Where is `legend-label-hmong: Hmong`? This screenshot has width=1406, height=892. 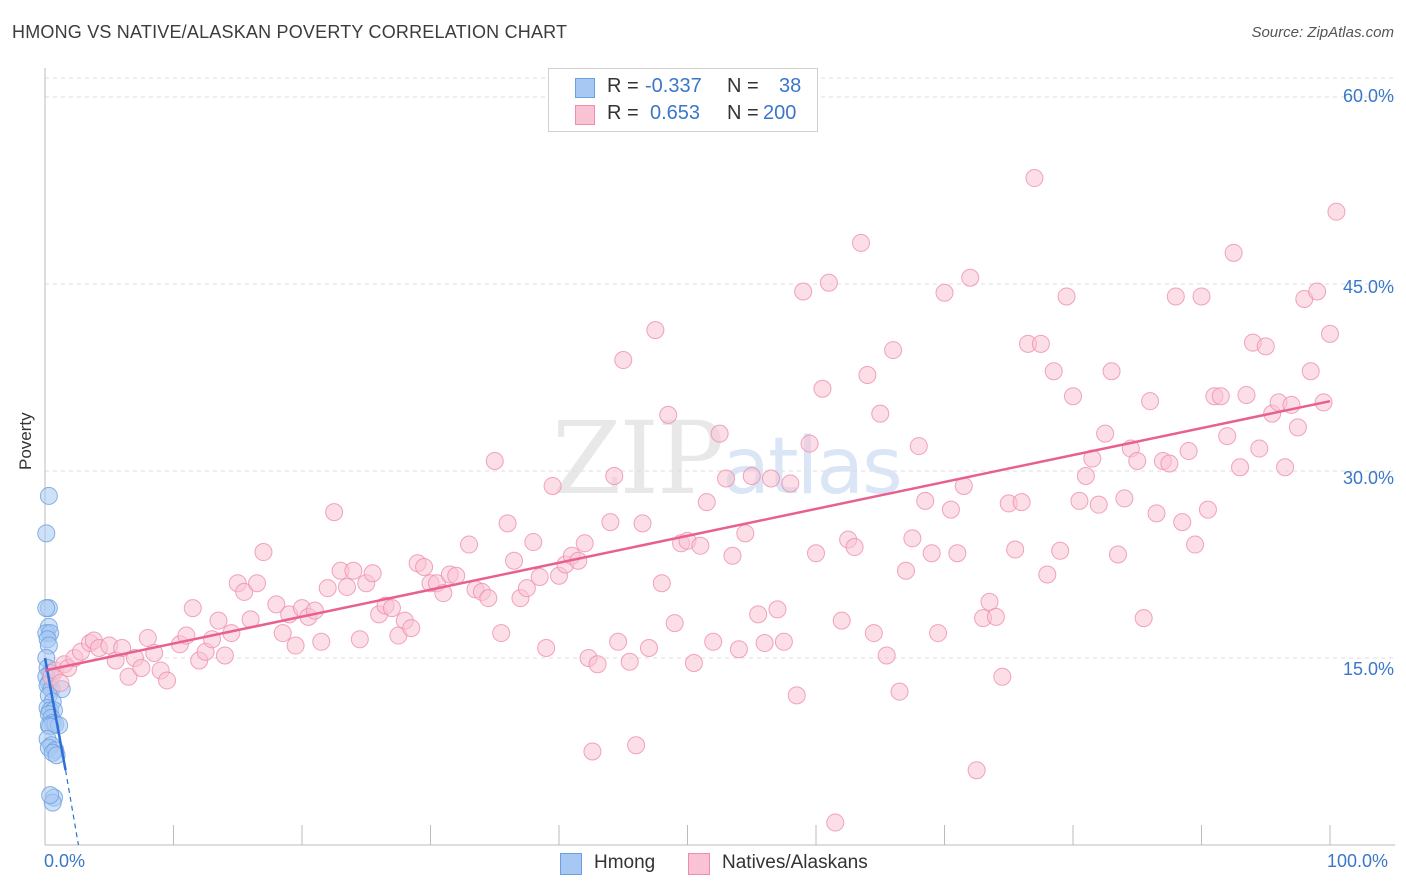 legend-label-hmong: Hmong is located at coordinates (625, 862).